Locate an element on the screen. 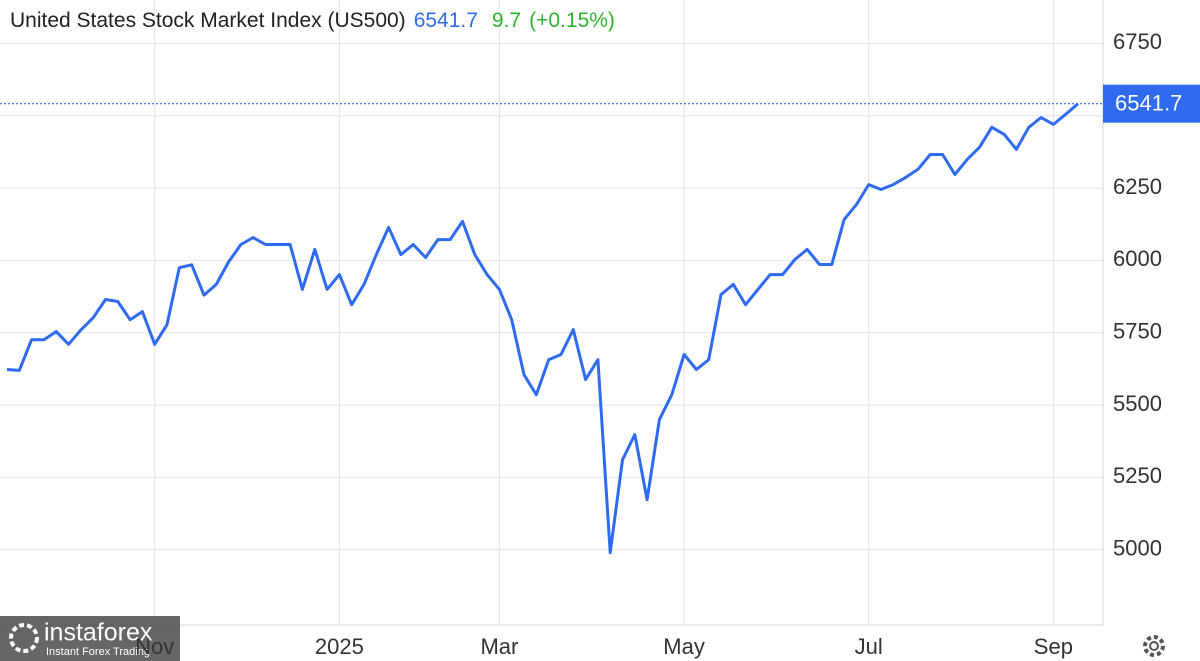 The image size is (1200, 661). change: 9.7 is located at coordinates (506, 20).